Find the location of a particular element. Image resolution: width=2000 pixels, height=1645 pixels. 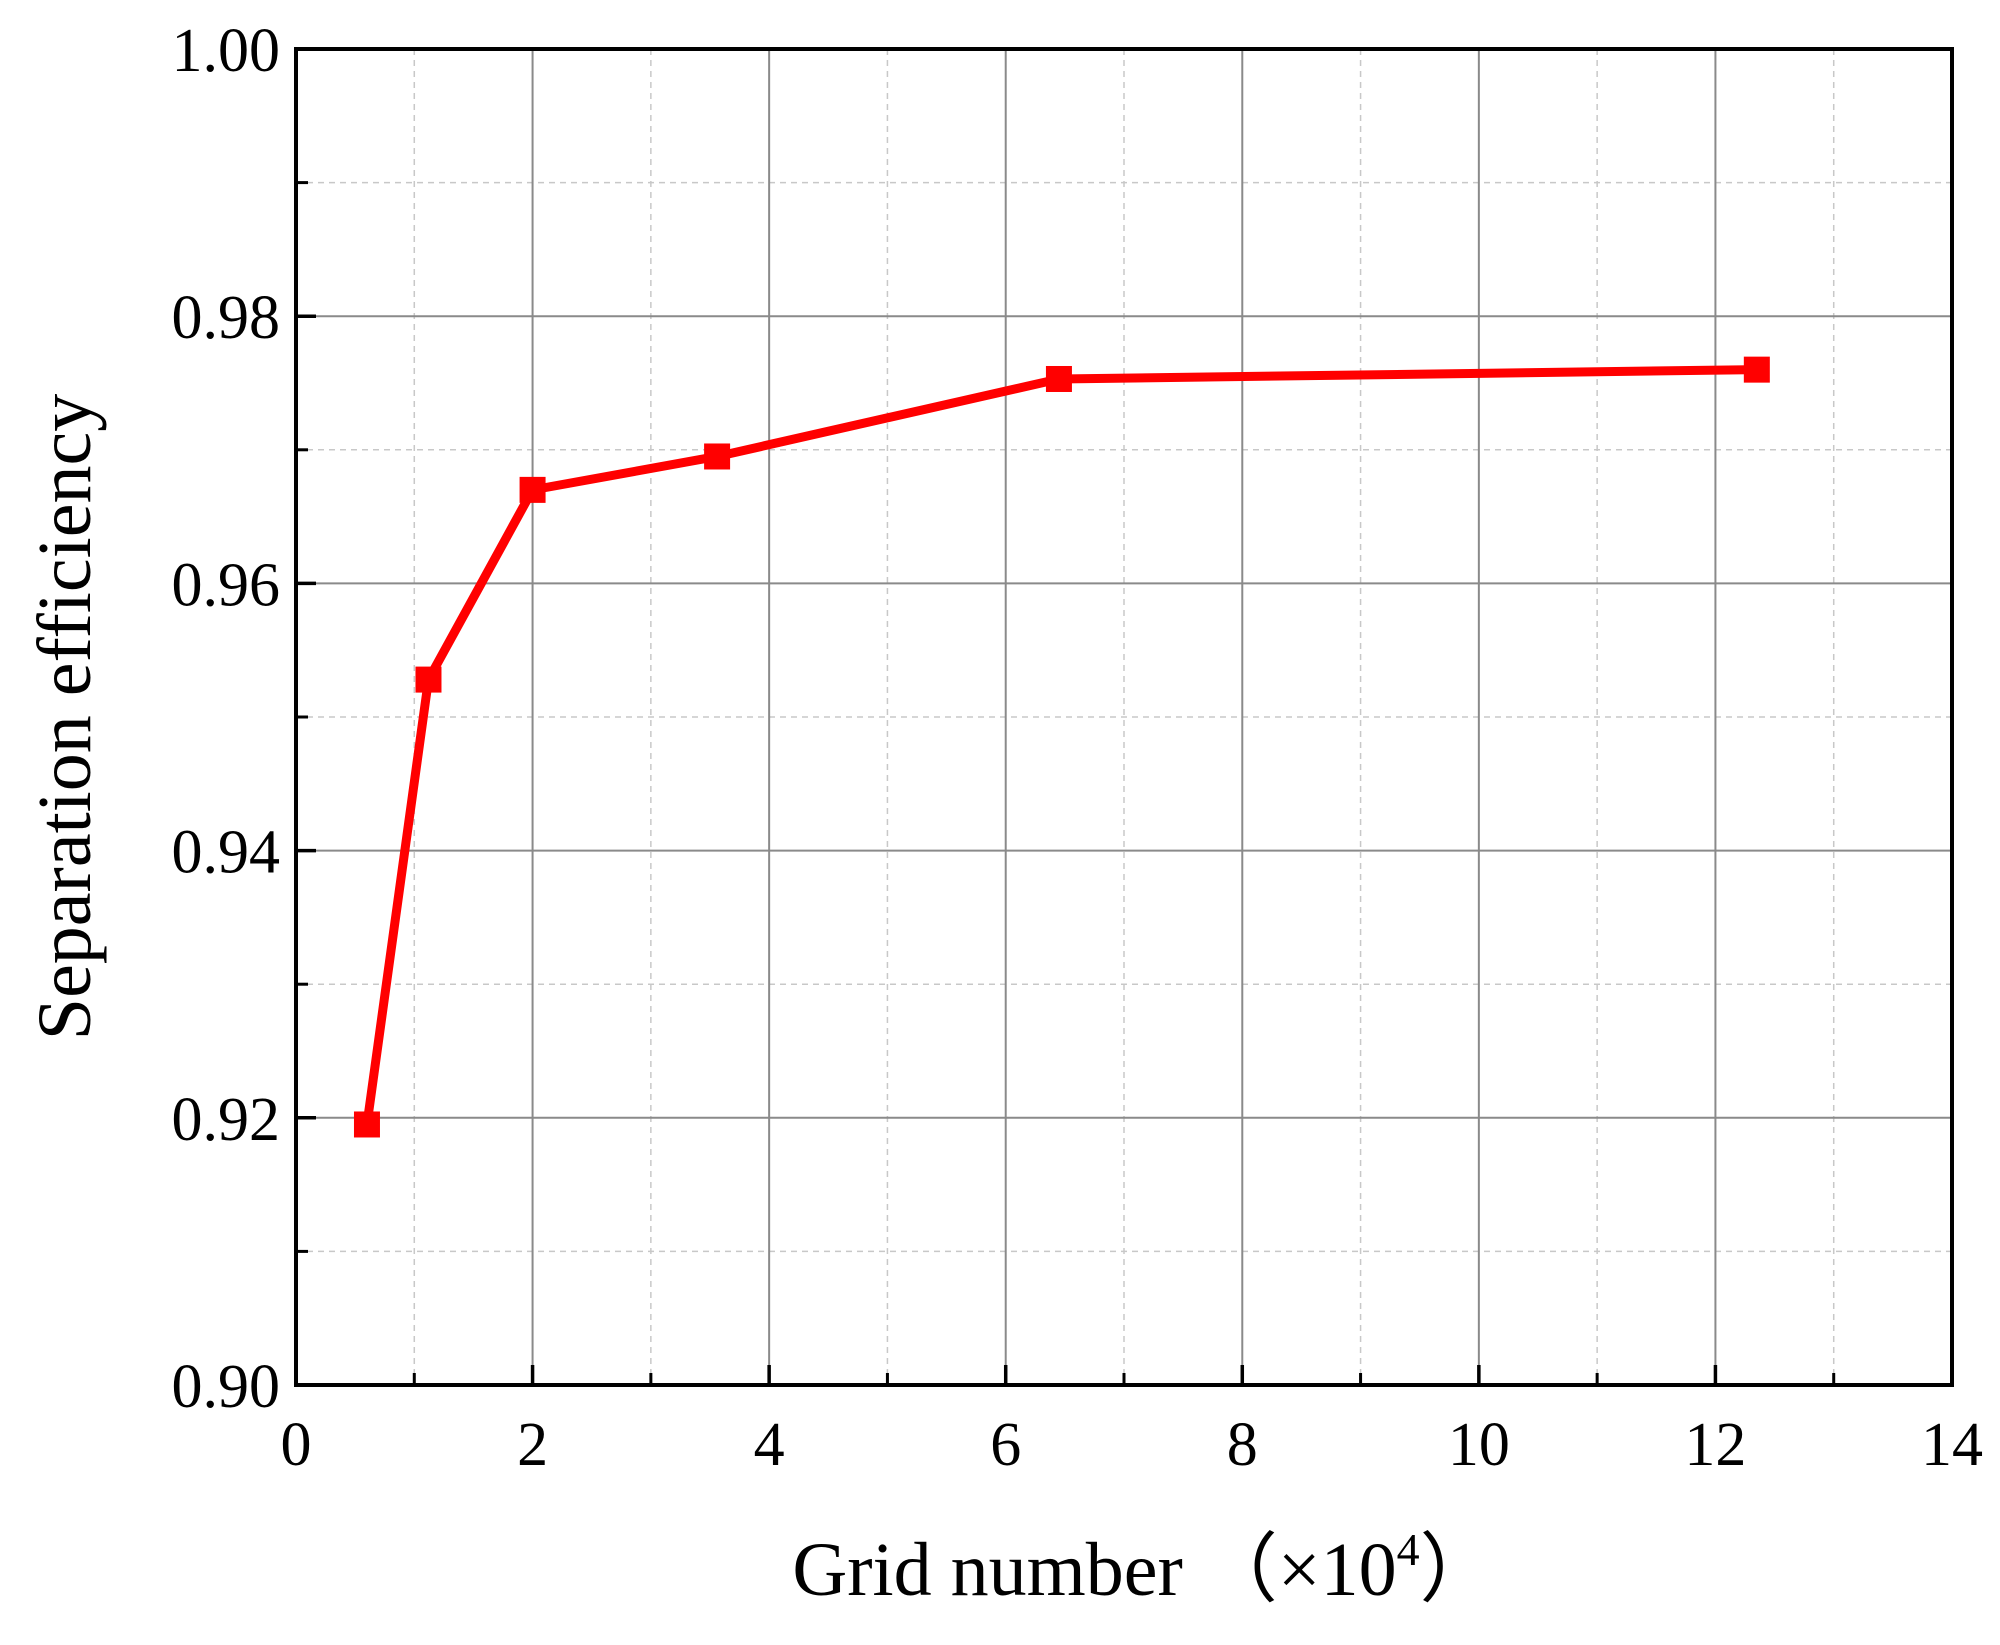

y-tick-label: 0.96 is located at coordinates (226, 585).